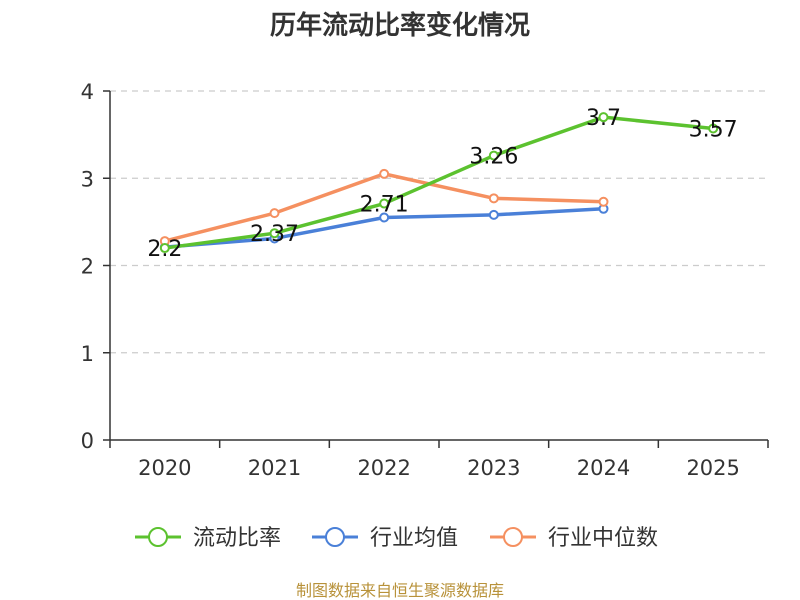  Describe the element at coordinates (493, 468) in the screenshot. I see `x-tick-label: 2023` at that location.